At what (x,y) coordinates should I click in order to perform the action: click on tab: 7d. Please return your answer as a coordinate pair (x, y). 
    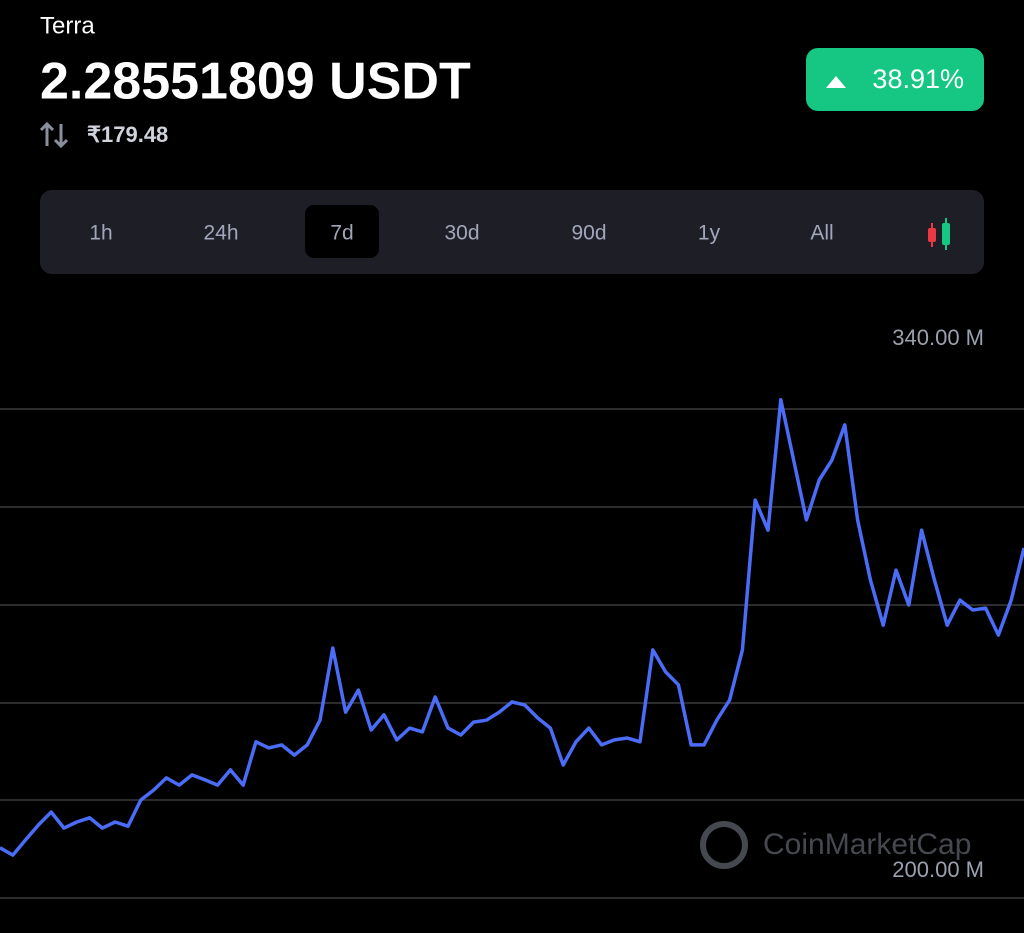
    Looking at the image, I should click on (341, 233).